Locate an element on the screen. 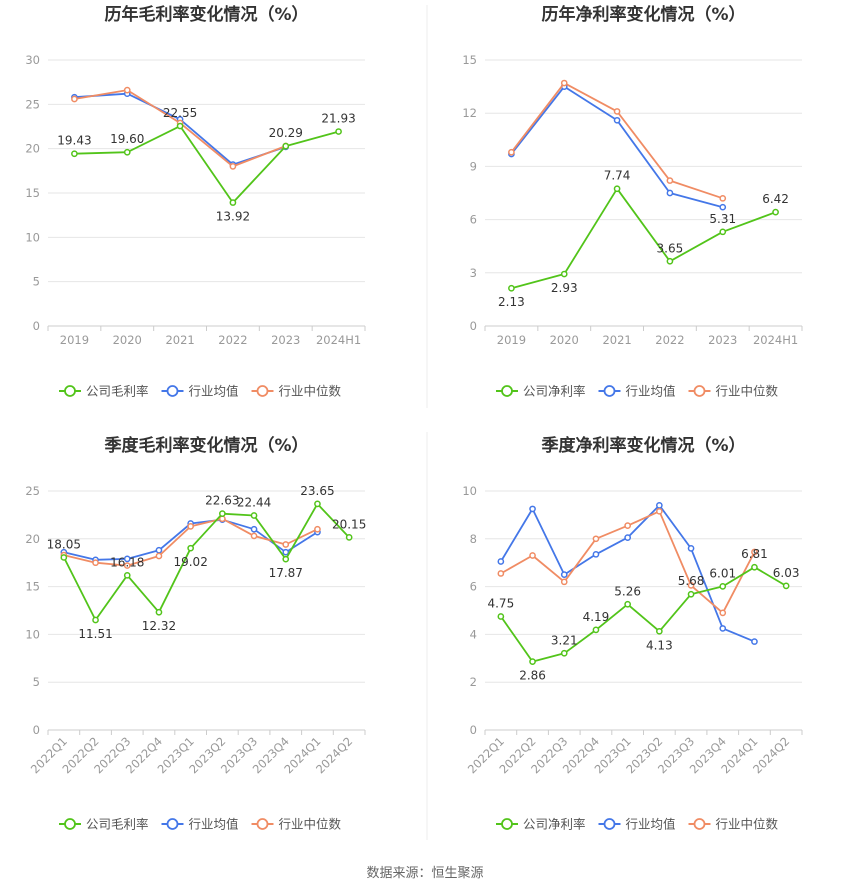  data-label: 4.19 is located at coordinates (596, 617).